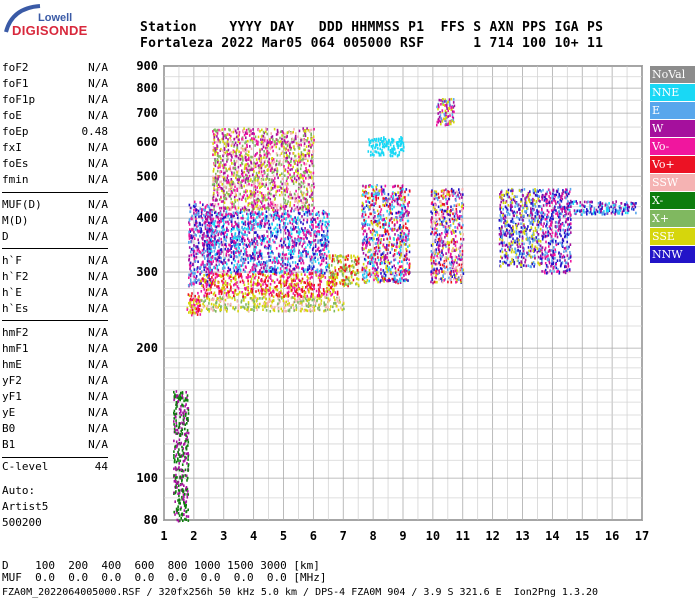 Image resolution: width=700 pixels, height=600 pixels. What do you see at coordinates (55, 221) in the screenshot?
I see `param-row: M(D) N/A` at bounding box center [55, 221].